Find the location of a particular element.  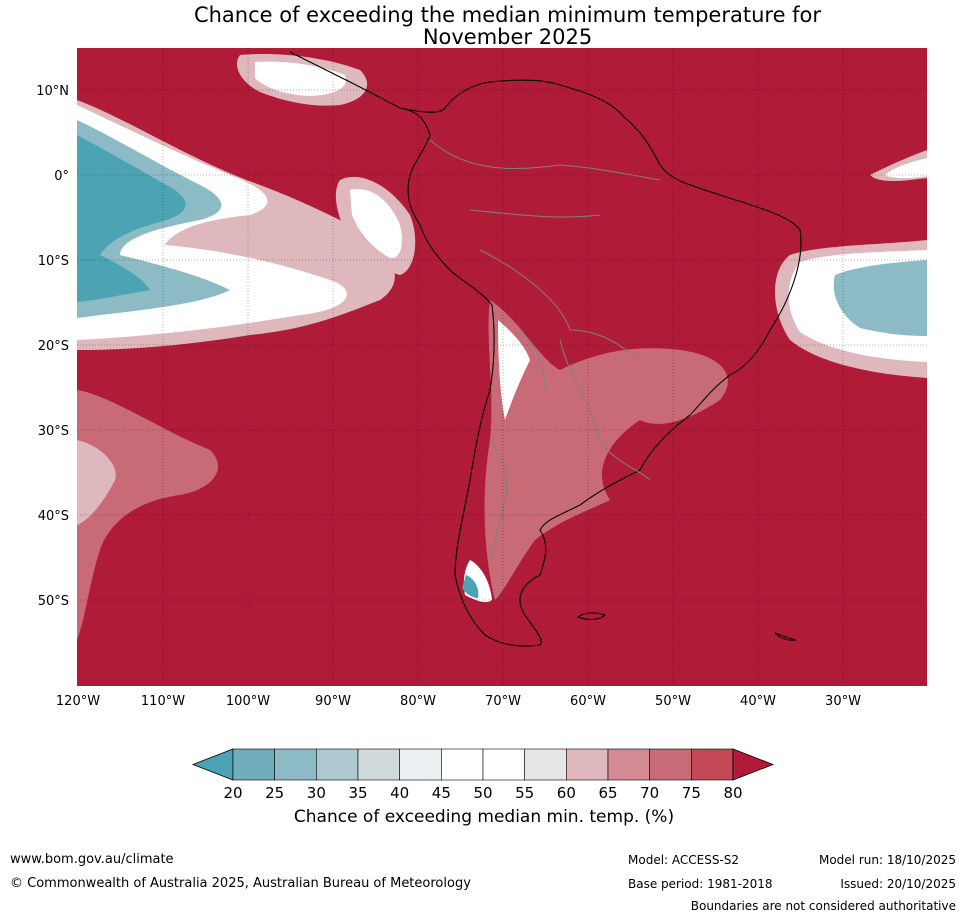

andes-light-region is located at coordinates (606, 450).